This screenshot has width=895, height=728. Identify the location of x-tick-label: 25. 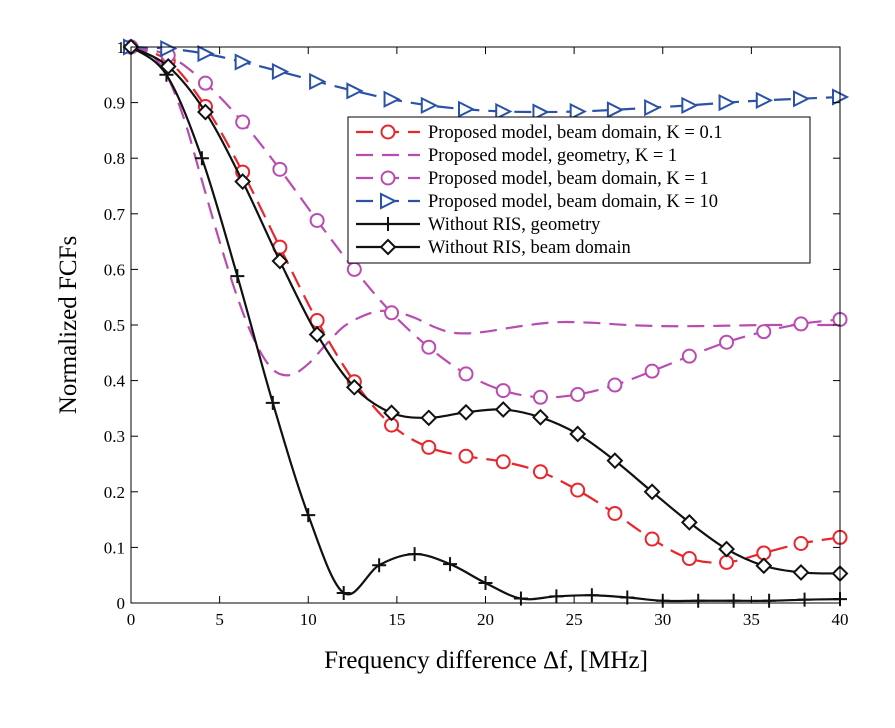
(574, 619).